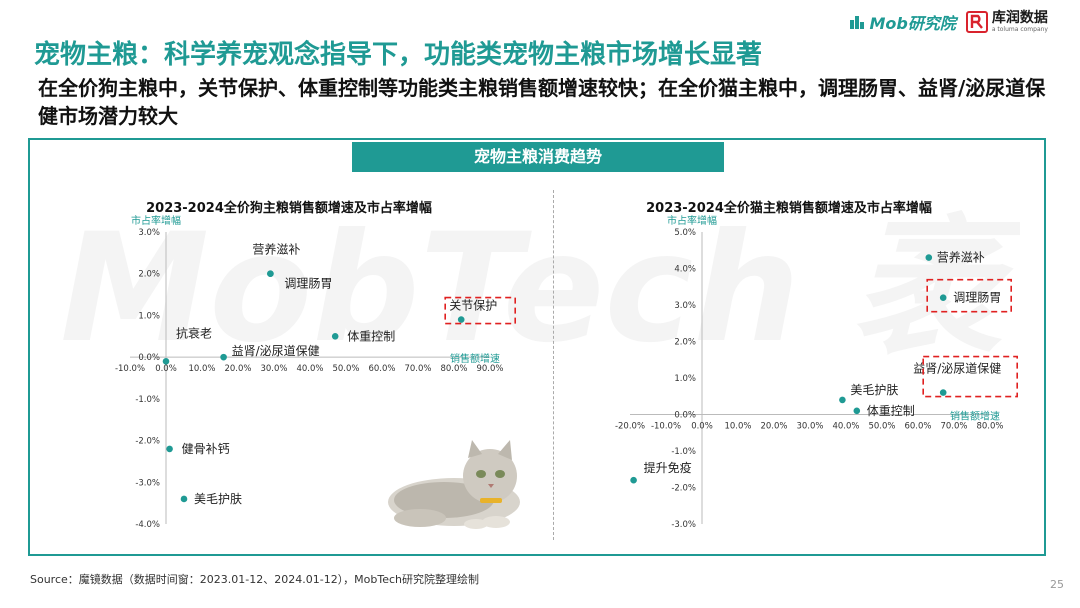 This screenshot has width=1080, height=608. I want to click on mob-logo-icon, so click(857, 22).